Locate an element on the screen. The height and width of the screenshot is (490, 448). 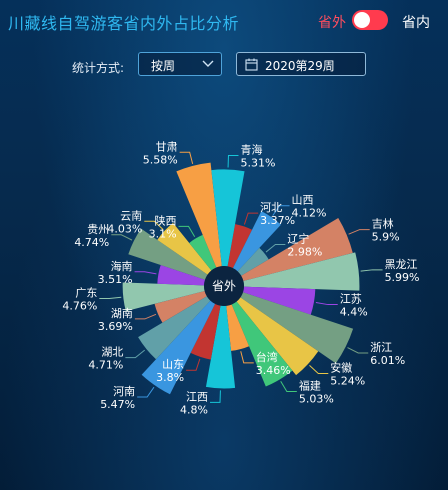
slice-label-name: 云南 is located at coordinates (131, 215).